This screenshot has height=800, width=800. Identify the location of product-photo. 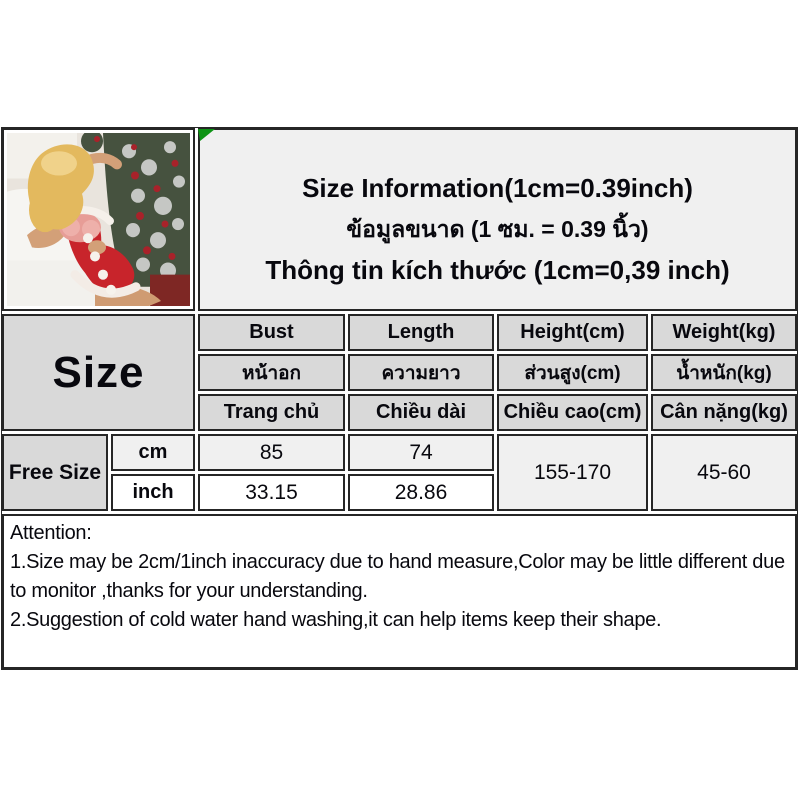
(98, 219).